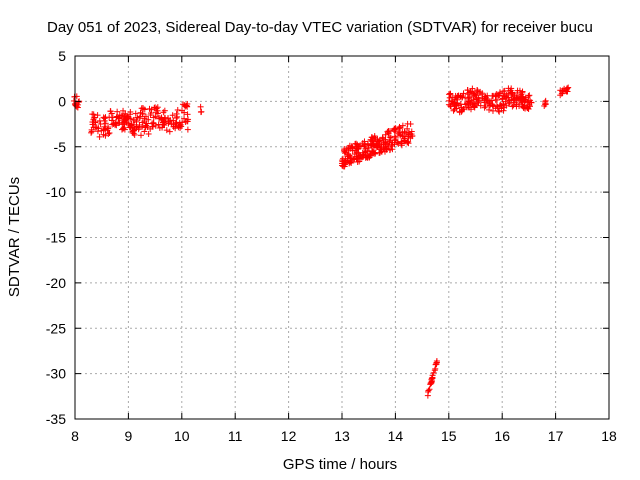 Image resolution: width=640 pixels, height=480 pixels. I want to click on y-axis-label: SDTVAR / TECUs, so click(14, 237).